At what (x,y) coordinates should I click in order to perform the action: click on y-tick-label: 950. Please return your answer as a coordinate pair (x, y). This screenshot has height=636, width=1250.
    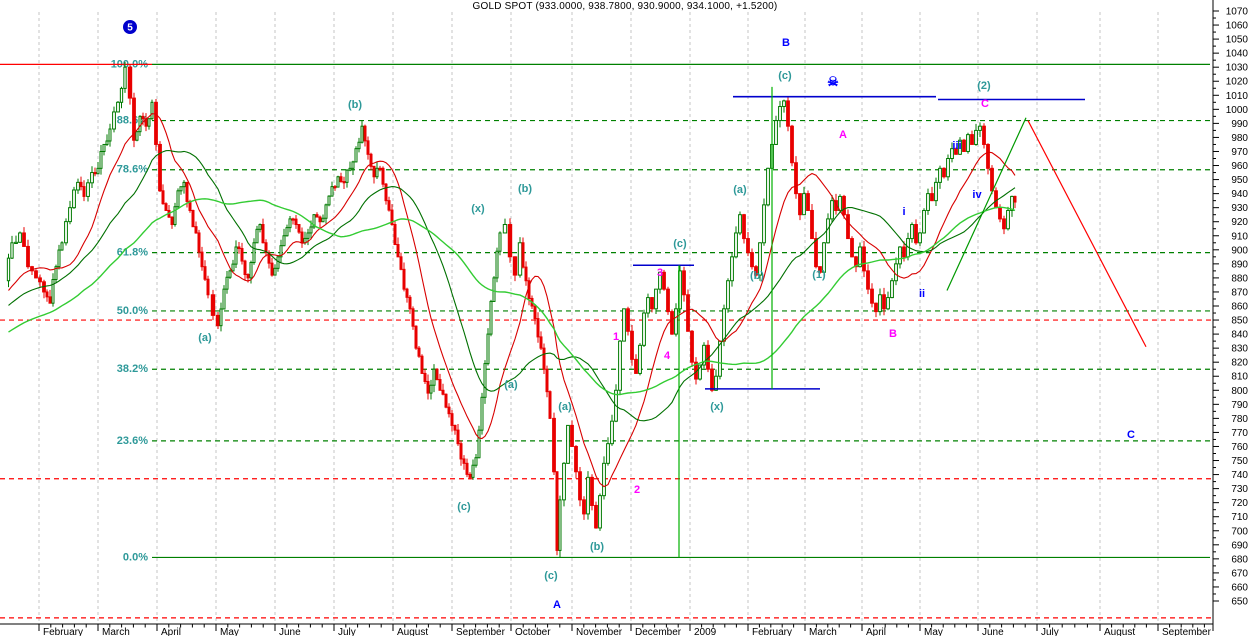
    Looking at the image, I should click on (1239, 180).